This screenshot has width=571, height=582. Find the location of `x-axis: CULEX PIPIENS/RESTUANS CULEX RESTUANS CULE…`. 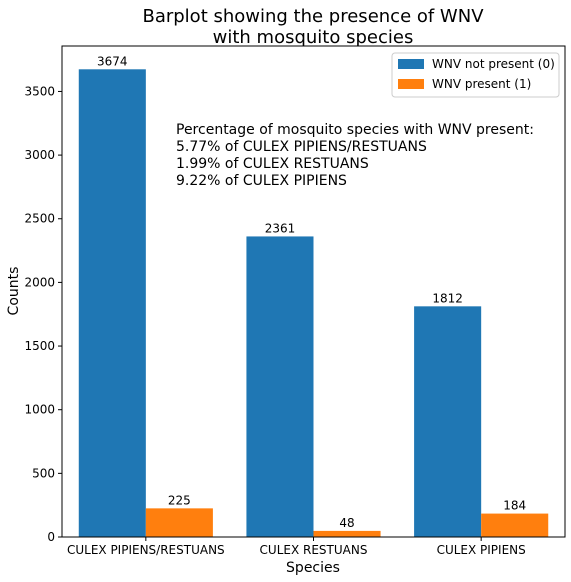

x-axis: CULEX PIPIENS/RESTUANS CULEX RESTUANS CULE… is located at coordinates (296, 547).